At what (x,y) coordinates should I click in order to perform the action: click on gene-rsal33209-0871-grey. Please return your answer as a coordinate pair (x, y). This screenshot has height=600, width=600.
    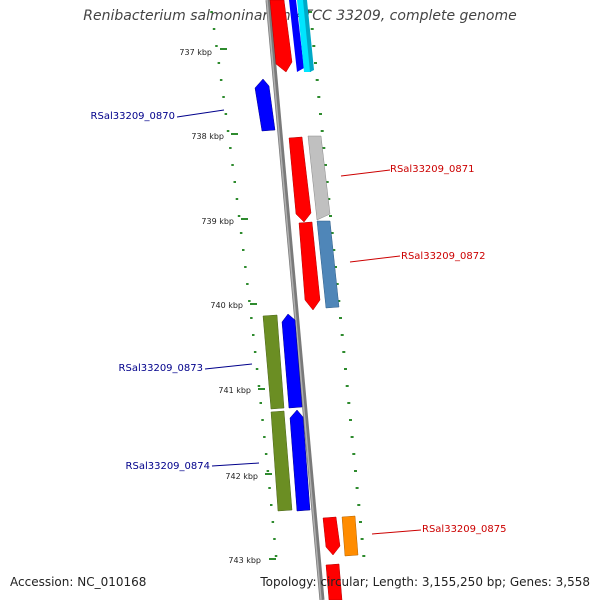
    Looking at the image, I should click on (319, 178).